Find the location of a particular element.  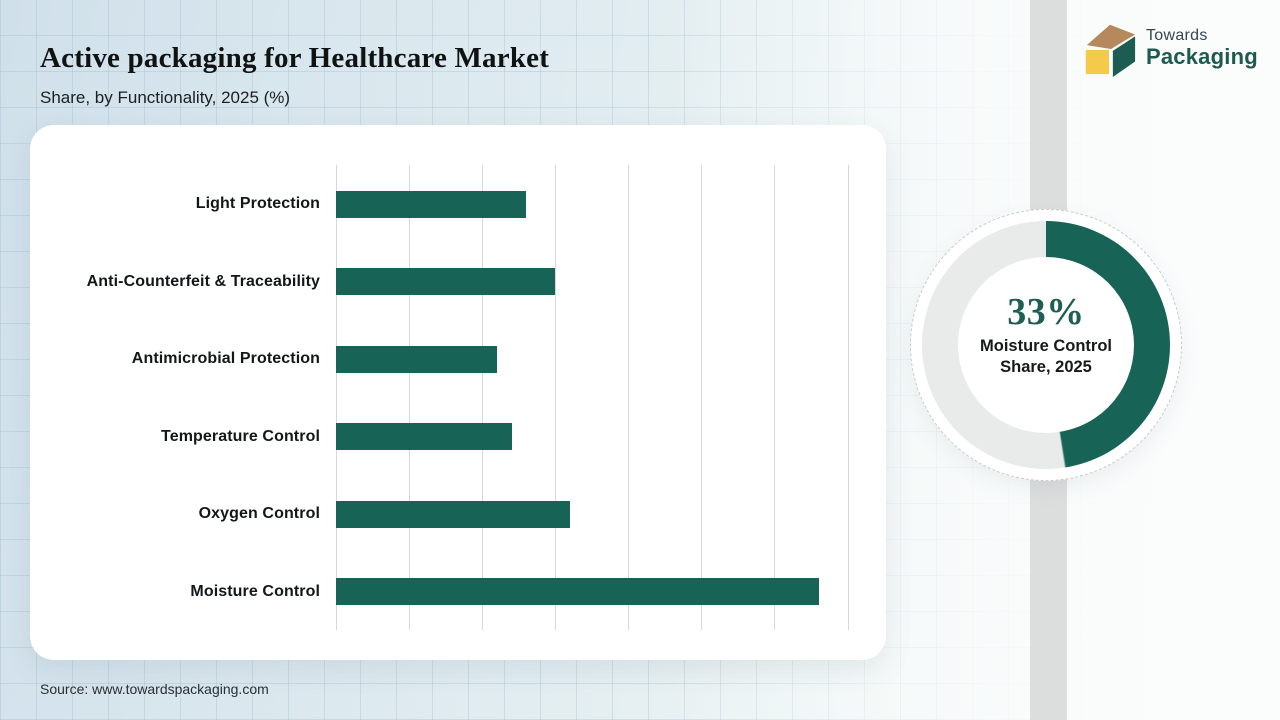

donut-label-line1: Moisture Control is located at coordinates (1046, 346).